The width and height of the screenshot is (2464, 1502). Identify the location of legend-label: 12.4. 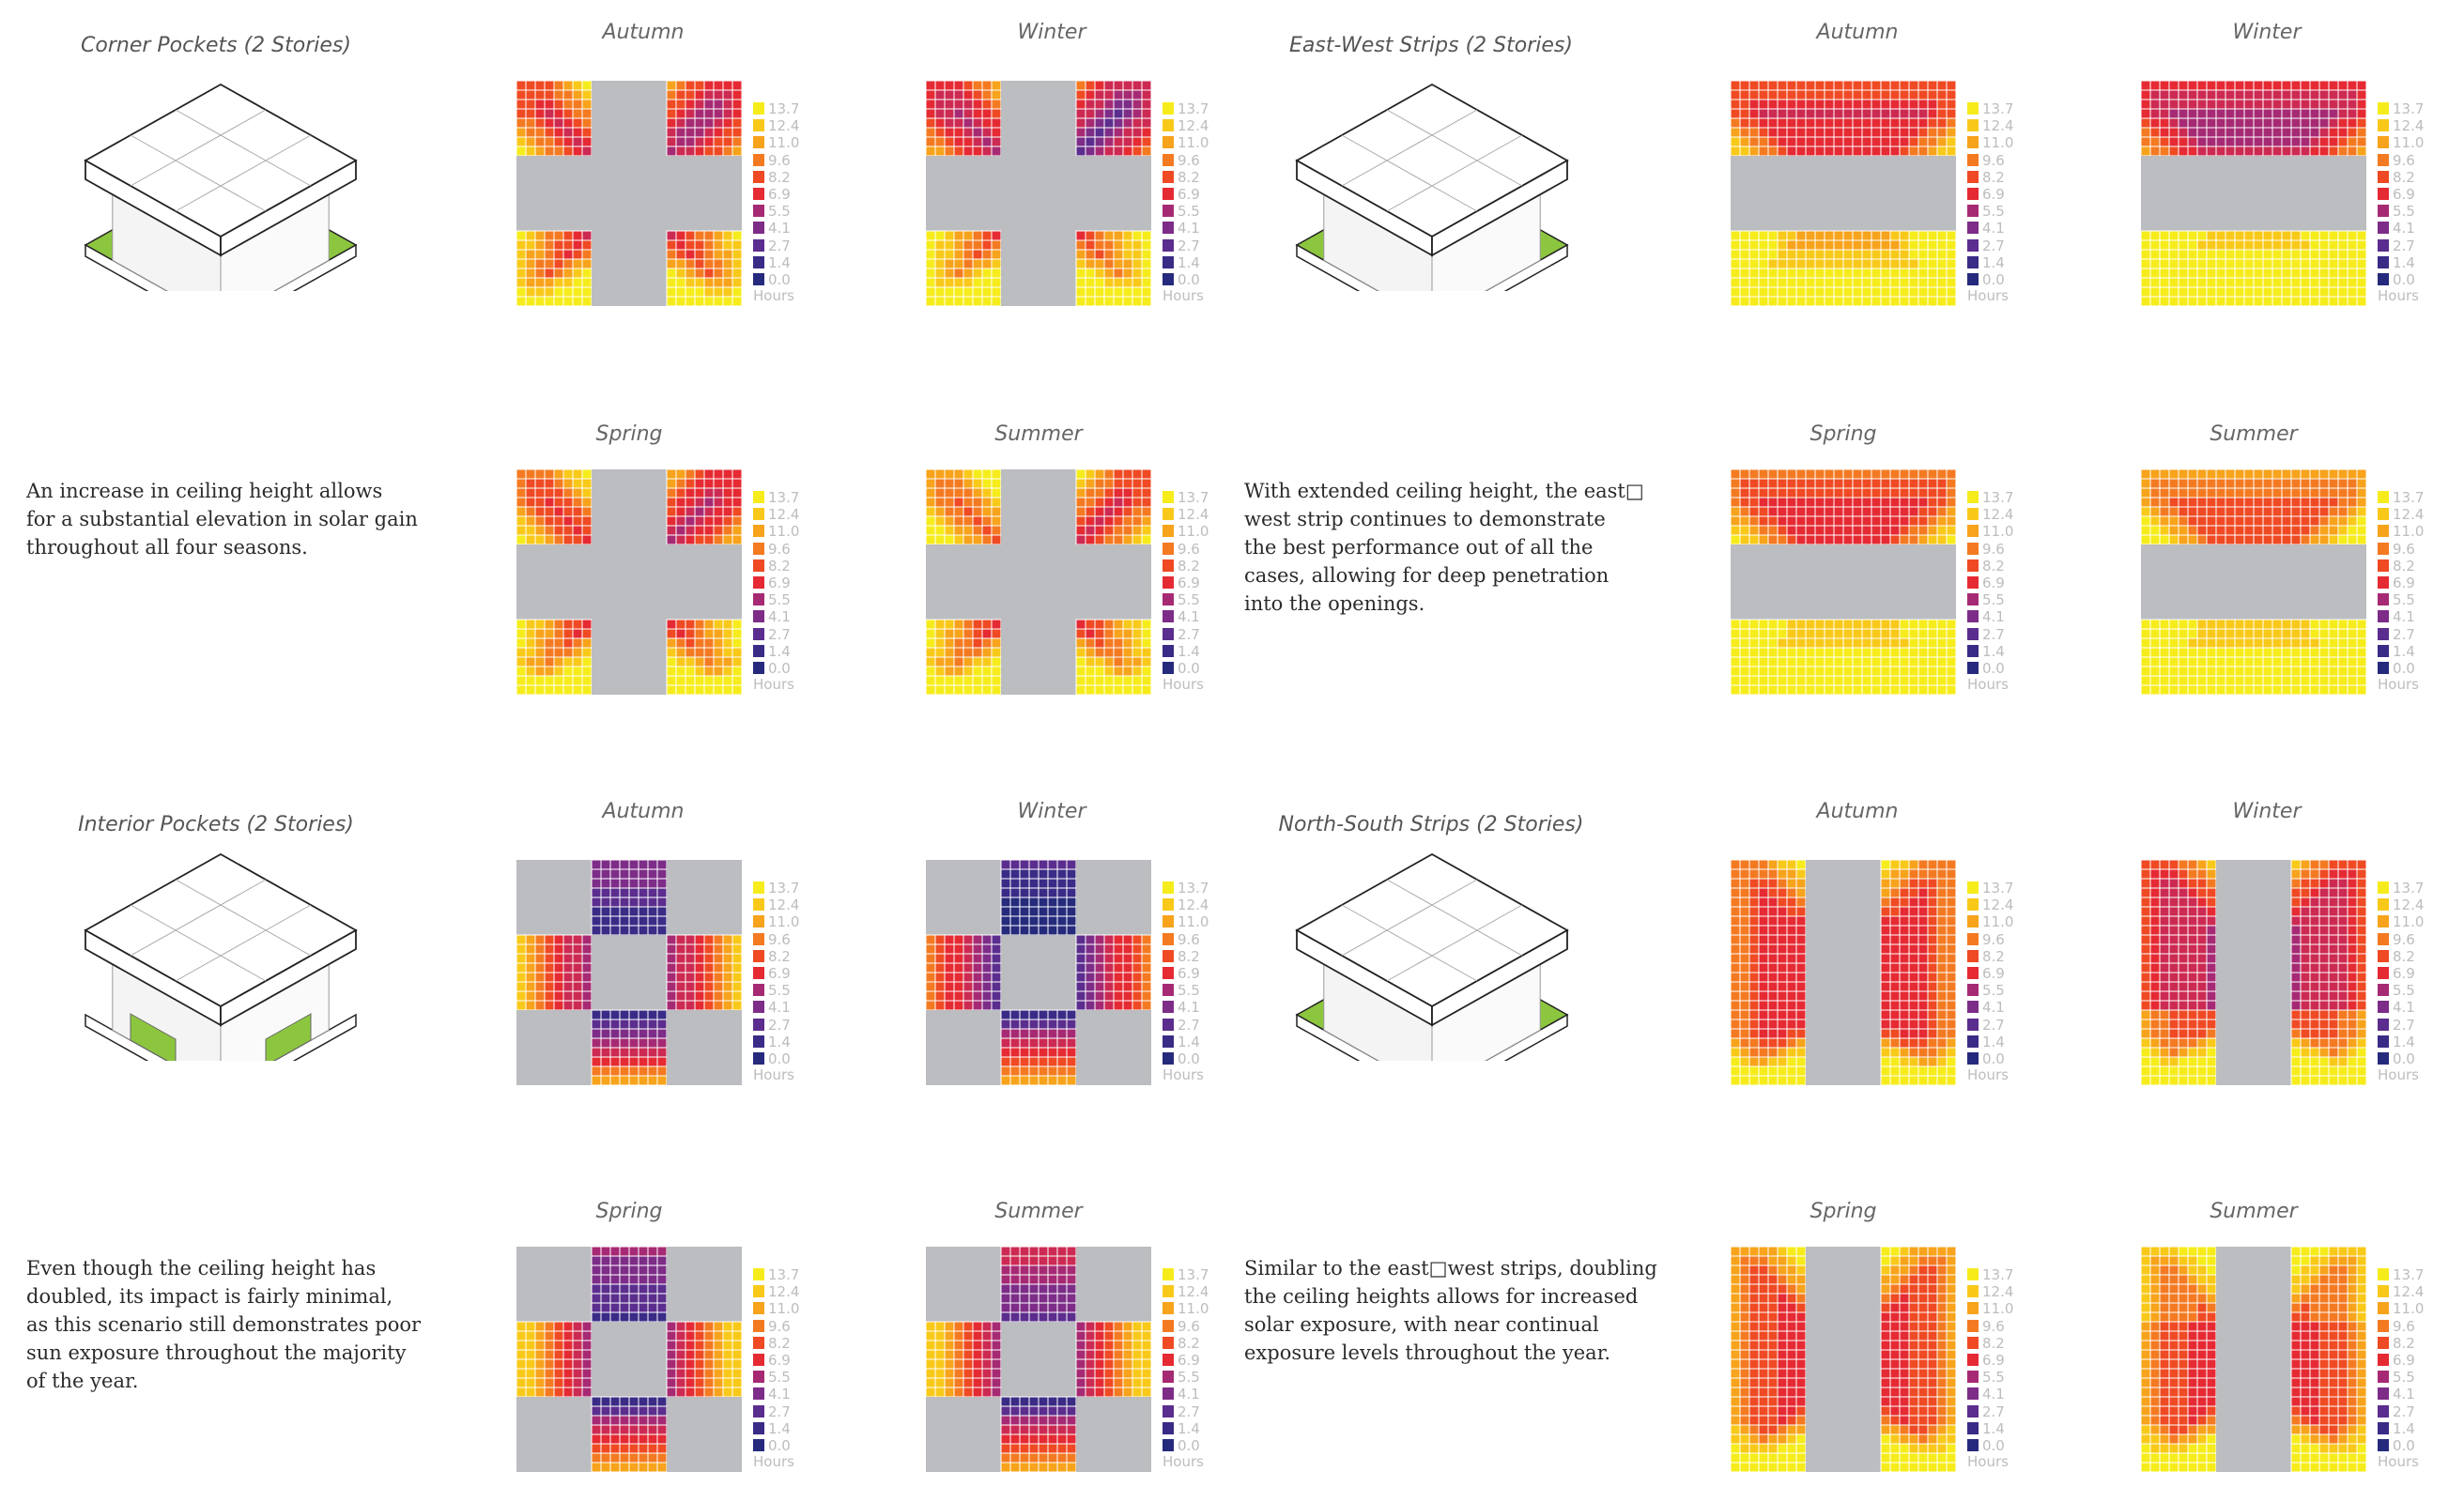
(2409, 515).